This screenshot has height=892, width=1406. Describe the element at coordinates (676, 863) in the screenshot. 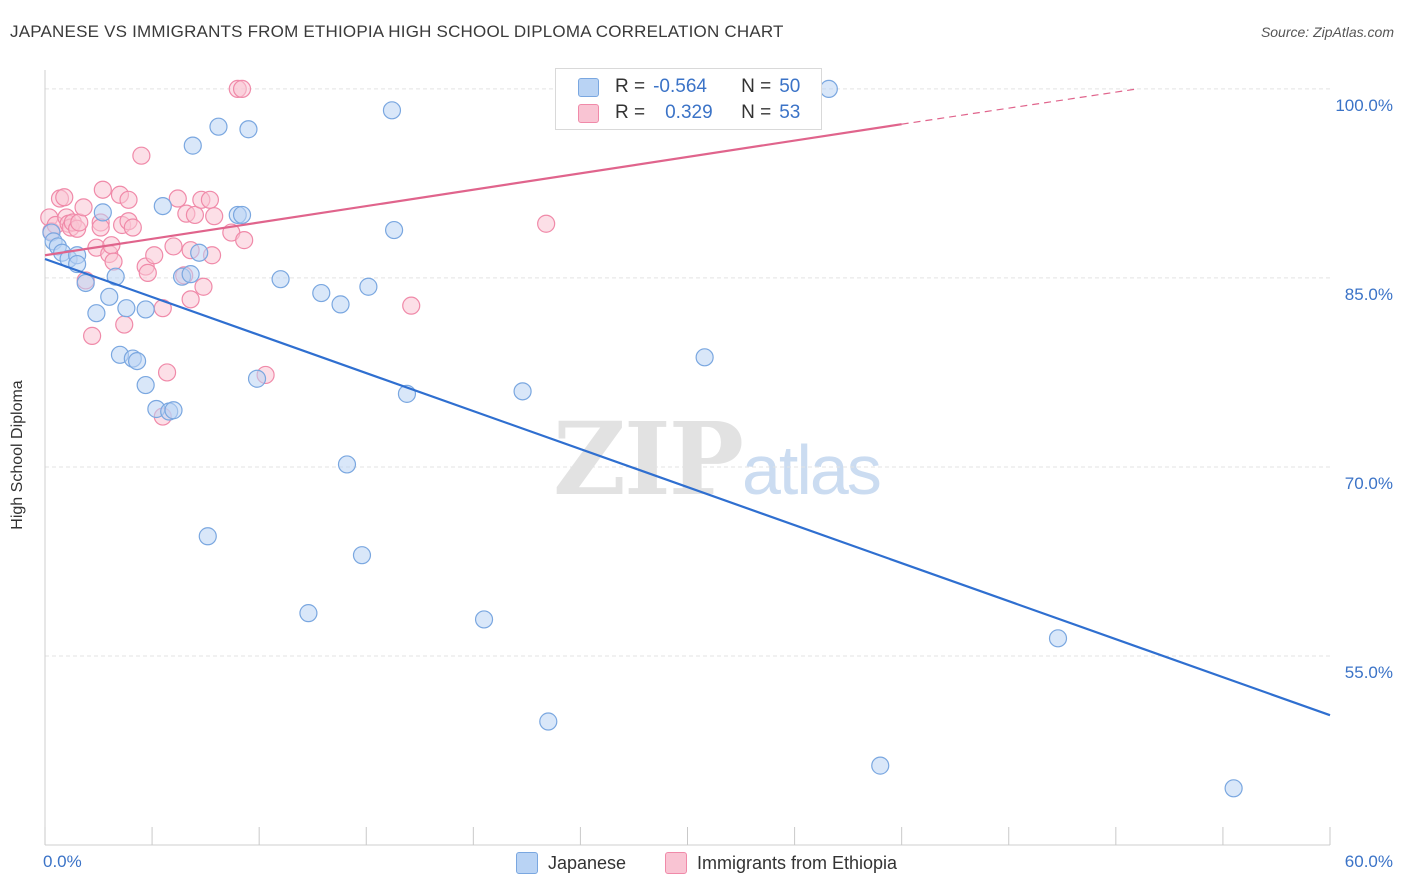

I see `legend-swatch-ethiopia` at that location.